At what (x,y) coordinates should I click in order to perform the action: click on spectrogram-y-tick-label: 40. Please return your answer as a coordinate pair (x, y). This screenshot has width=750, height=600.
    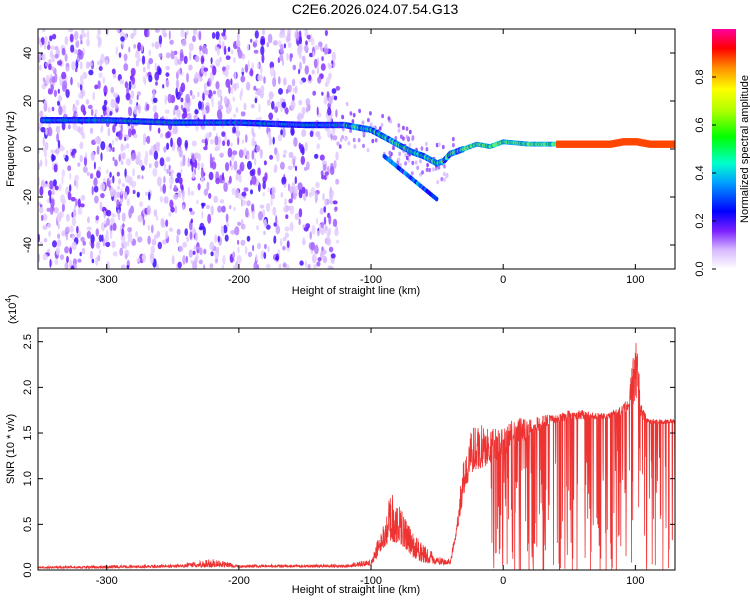
    Looking at the image, I should click on (28, 53).